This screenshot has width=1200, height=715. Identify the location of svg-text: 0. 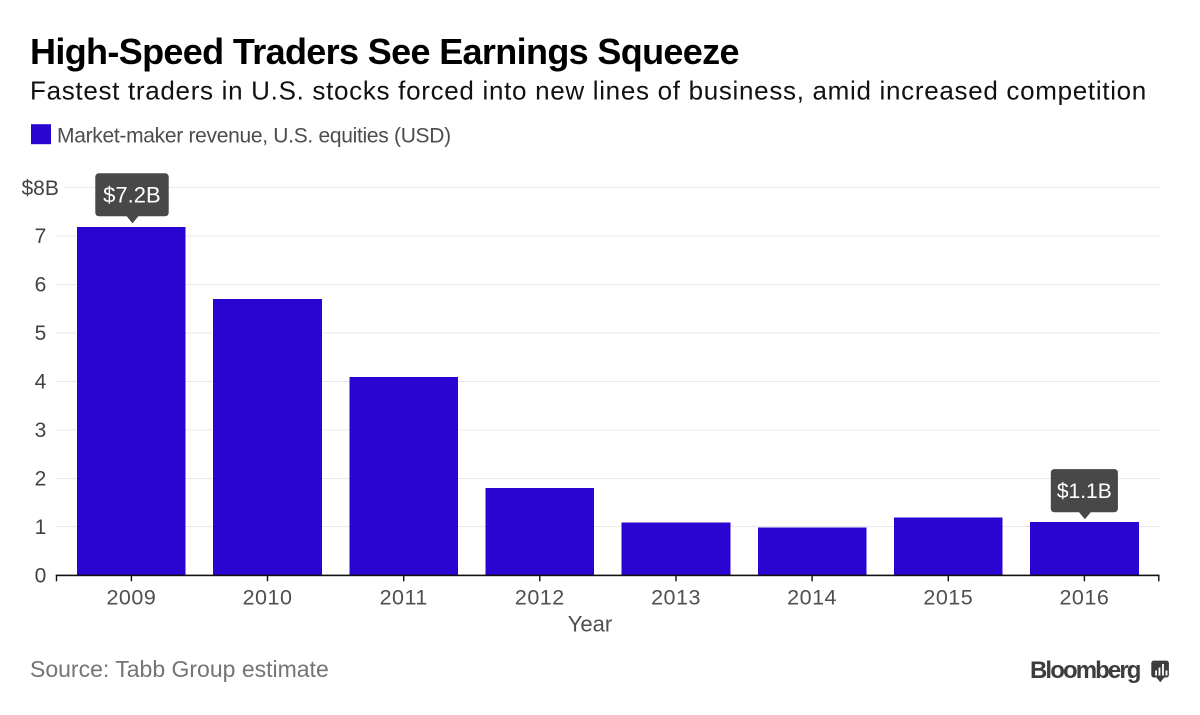
(41, 575).